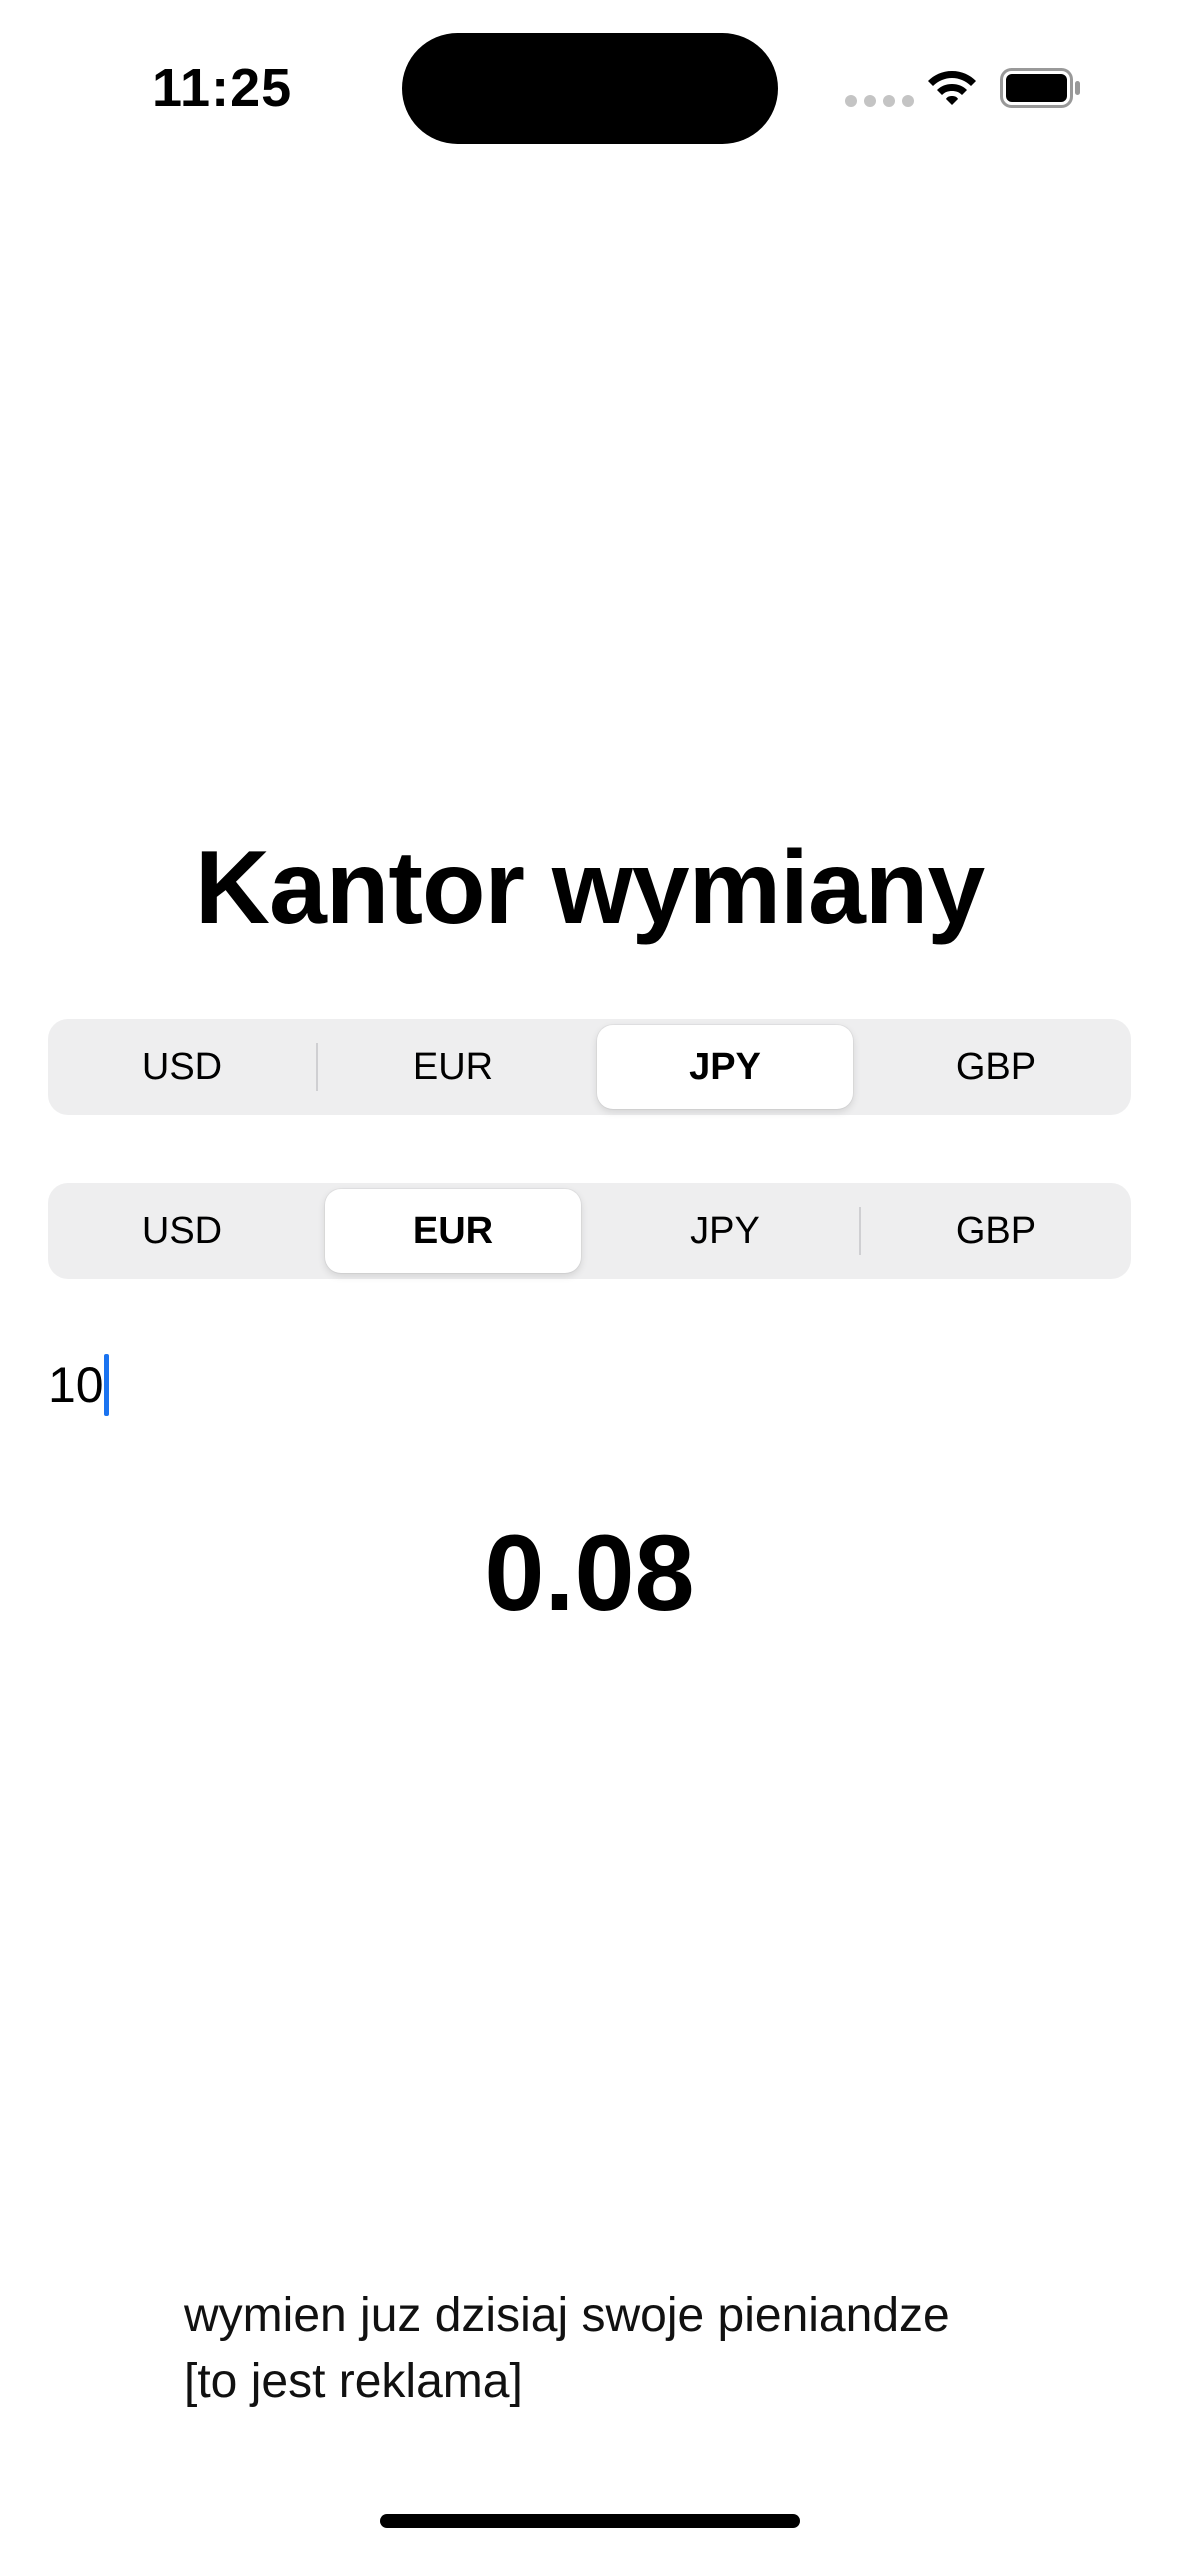  Describe the element at coordinates (952, 86) in the screenshot. I see `wifi-icon` at that location.